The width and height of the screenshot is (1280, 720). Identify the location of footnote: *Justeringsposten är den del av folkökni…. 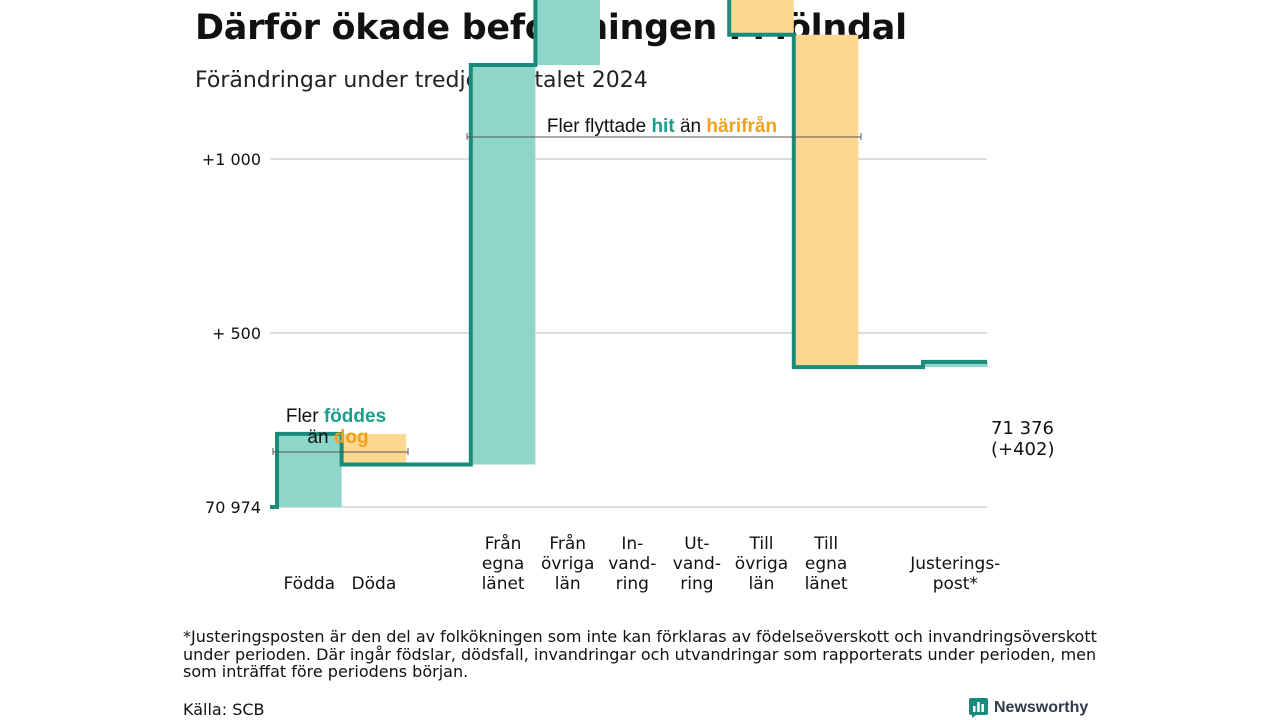
(640, 654).